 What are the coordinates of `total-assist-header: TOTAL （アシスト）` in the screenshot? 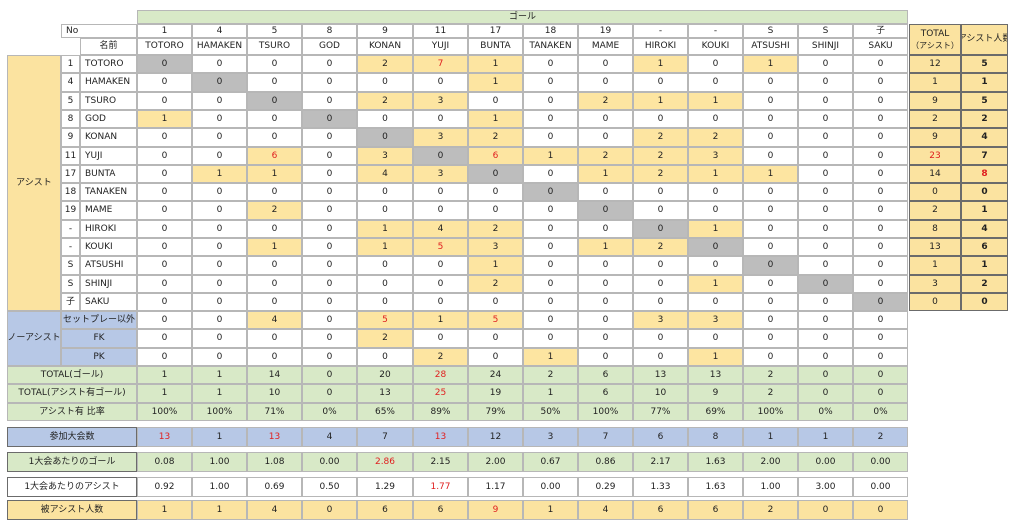 It's located at (935, 39).